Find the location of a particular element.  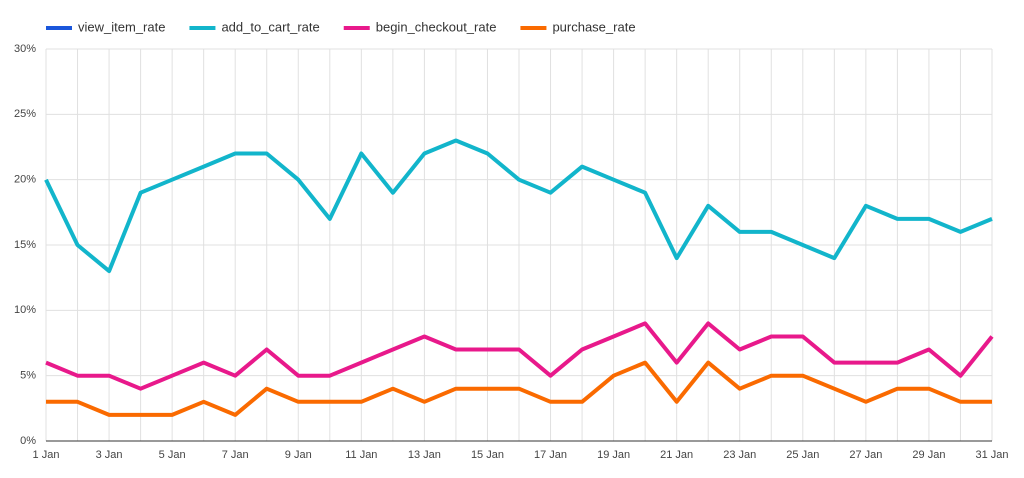

legend-label: view_item_rate is located at coordinates (121, 26).